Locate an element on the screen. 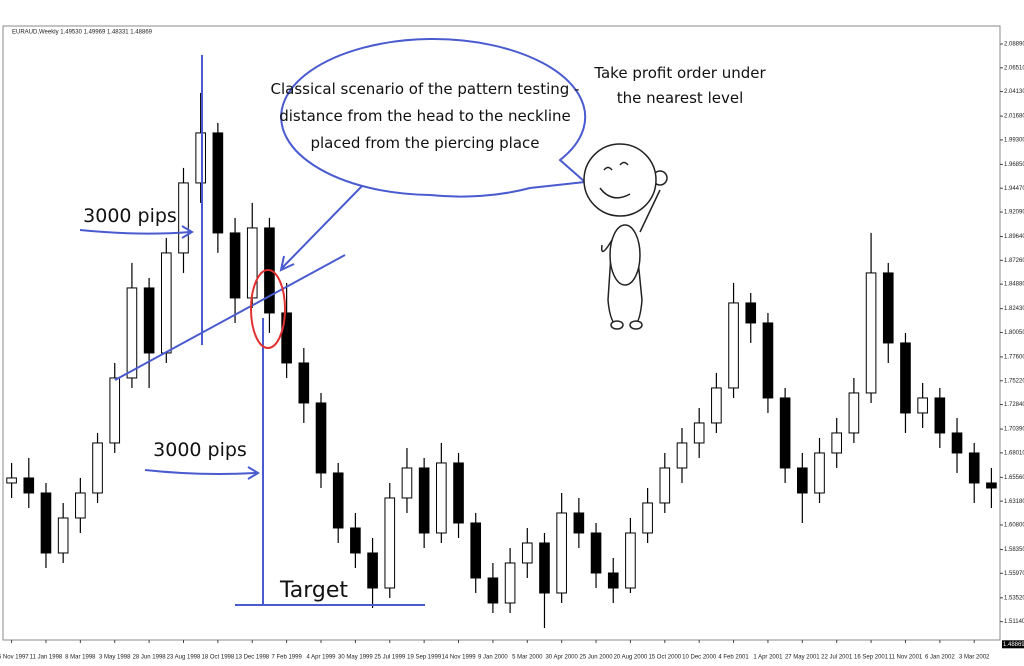  last-price-label: 1.48869 is located at coordinates (1013, 645).